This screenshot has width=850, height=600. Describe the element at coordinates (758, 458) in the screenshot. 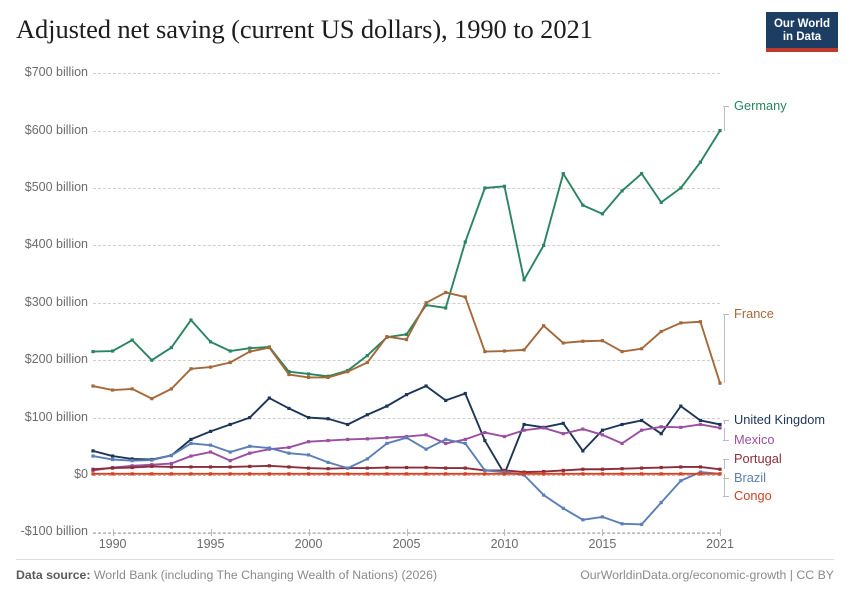

I see `series-label-portugal: Portugal` at that location.